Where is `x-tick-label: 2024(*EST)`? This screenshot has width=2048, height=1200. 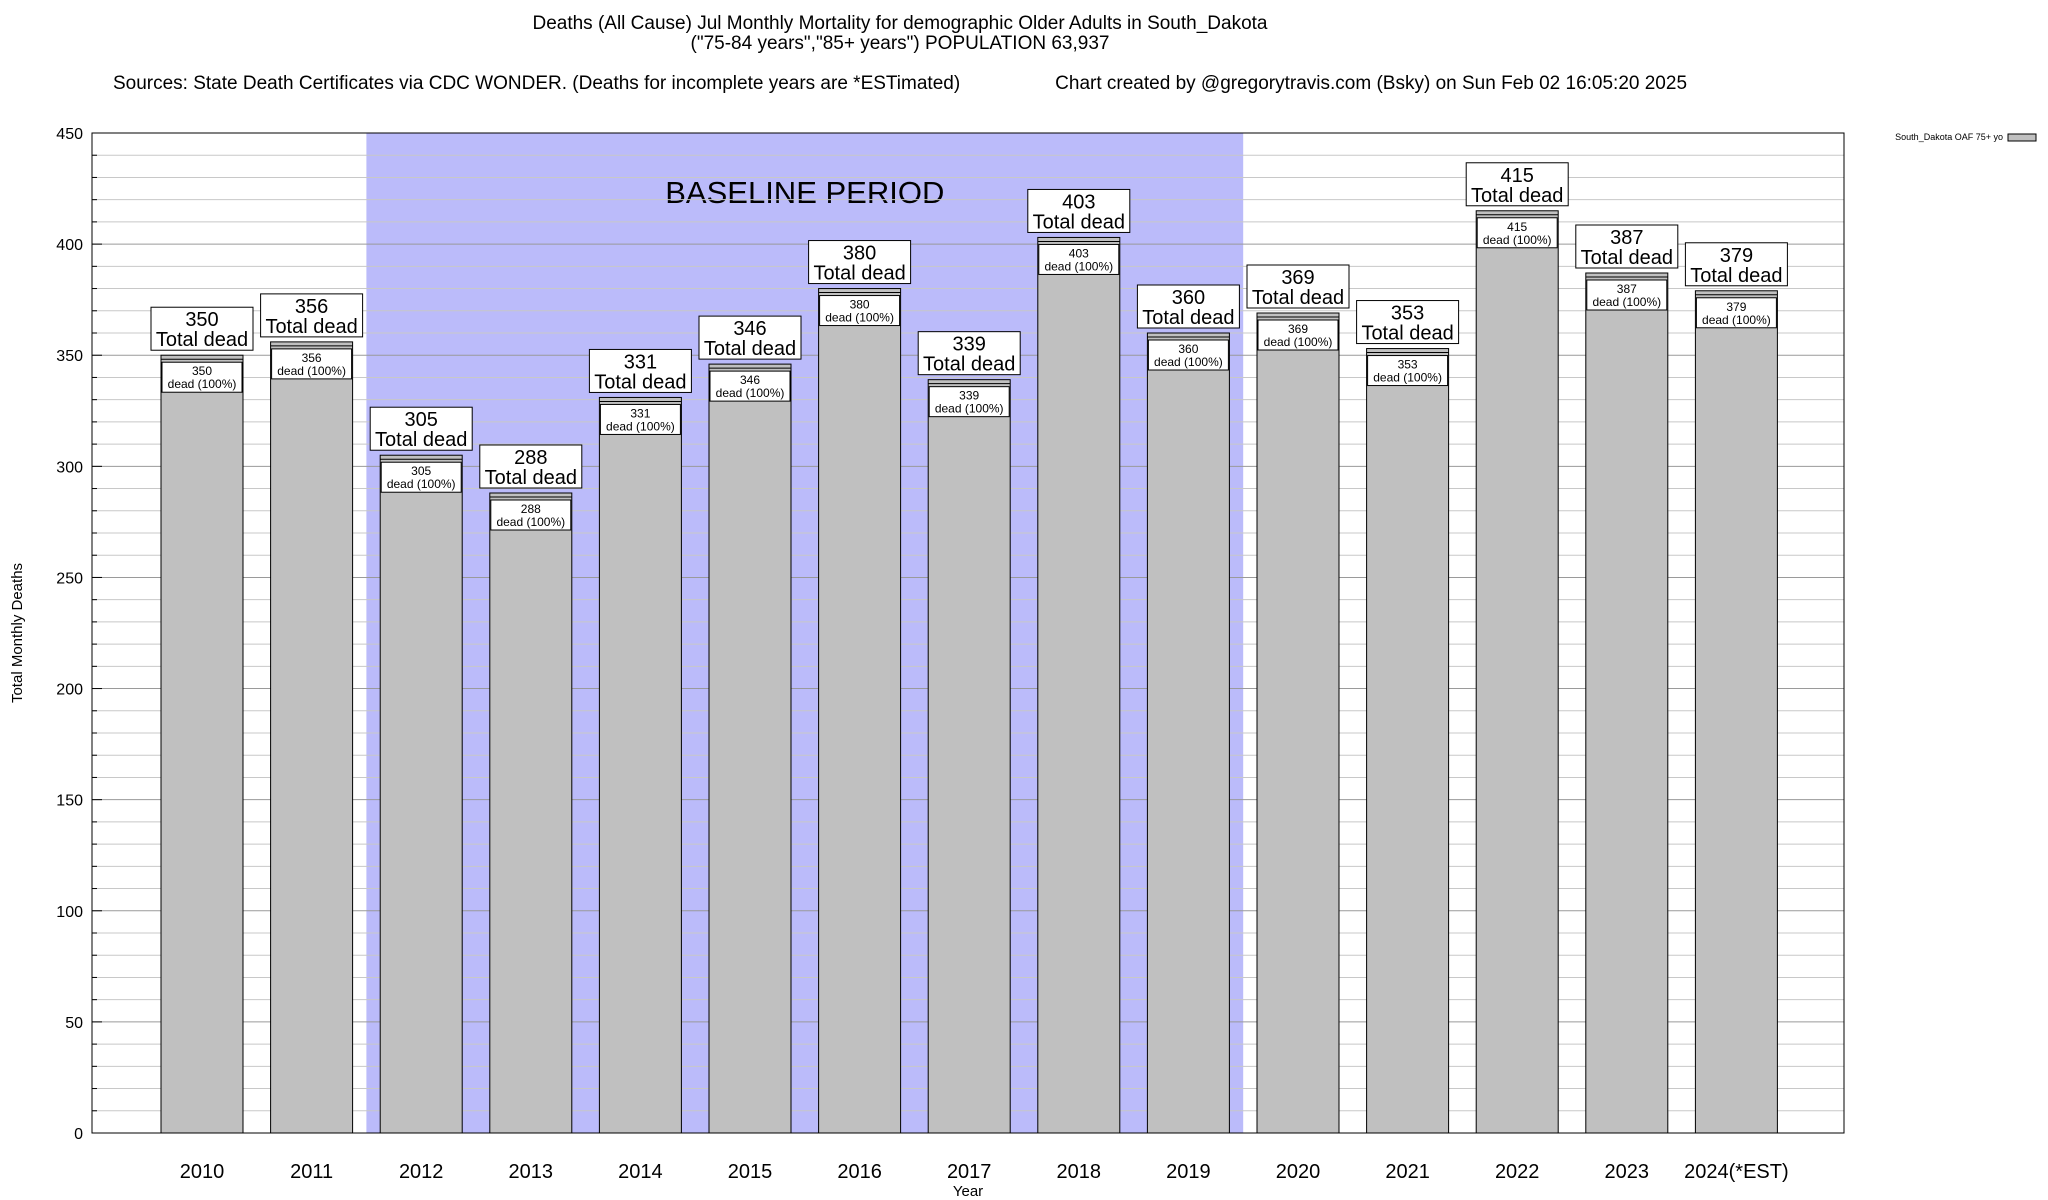
x-tick-label: 2024(*EST) is located at coordinates (1736, 1172).